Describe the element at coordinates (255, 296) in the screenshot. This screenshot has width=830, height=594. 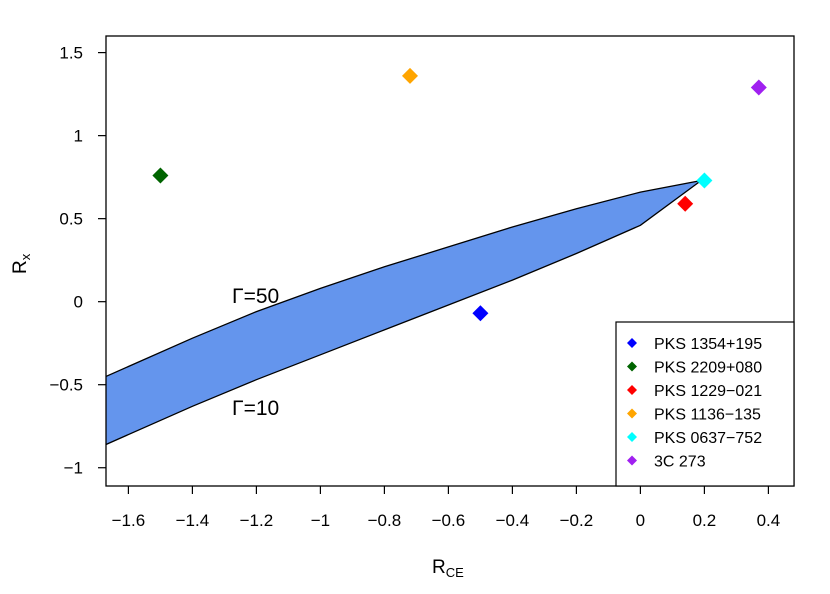
I see `gamma-50-label: Γ=50` at that location.